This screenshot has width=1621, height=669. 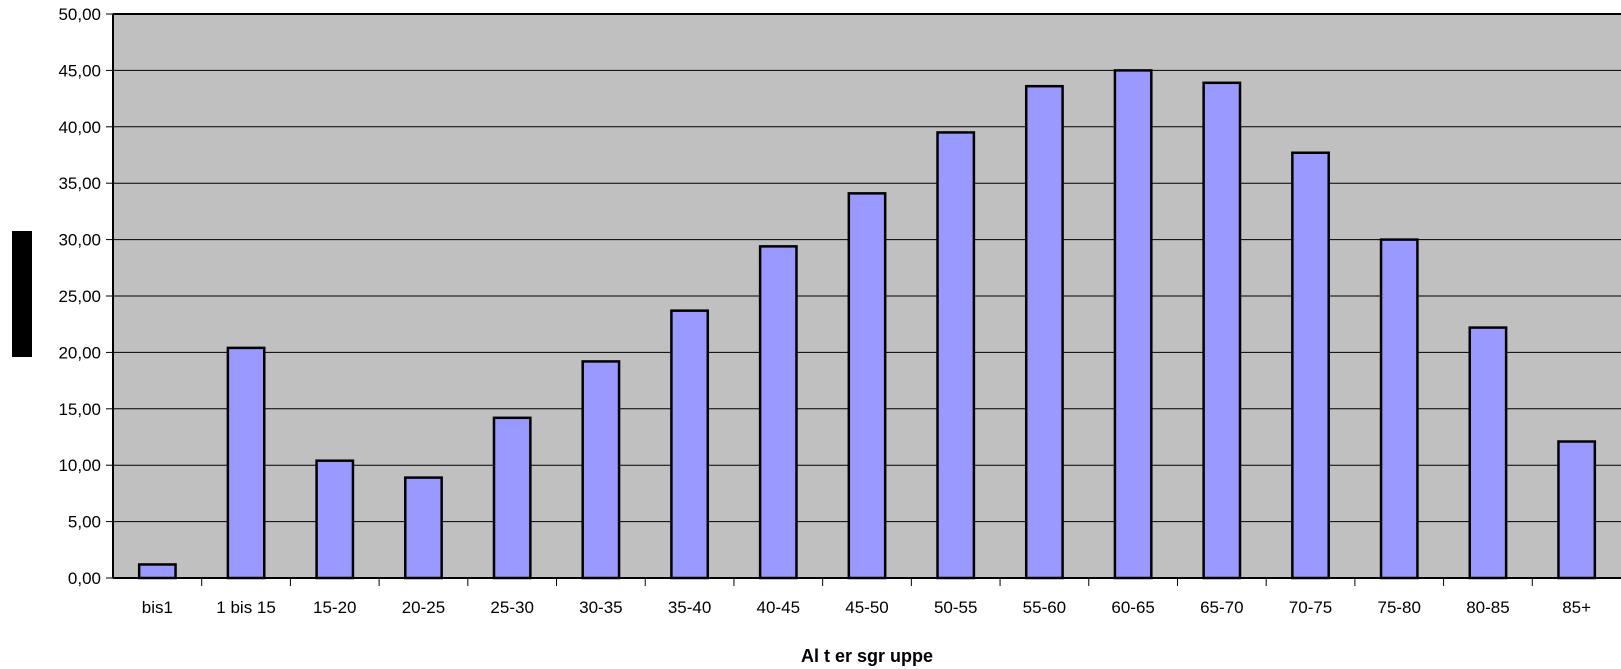 What do you see at coordinates (79, 465) in the screenshot?
I see `y-tick-label: 10,00` at bounding box center [79, 465].